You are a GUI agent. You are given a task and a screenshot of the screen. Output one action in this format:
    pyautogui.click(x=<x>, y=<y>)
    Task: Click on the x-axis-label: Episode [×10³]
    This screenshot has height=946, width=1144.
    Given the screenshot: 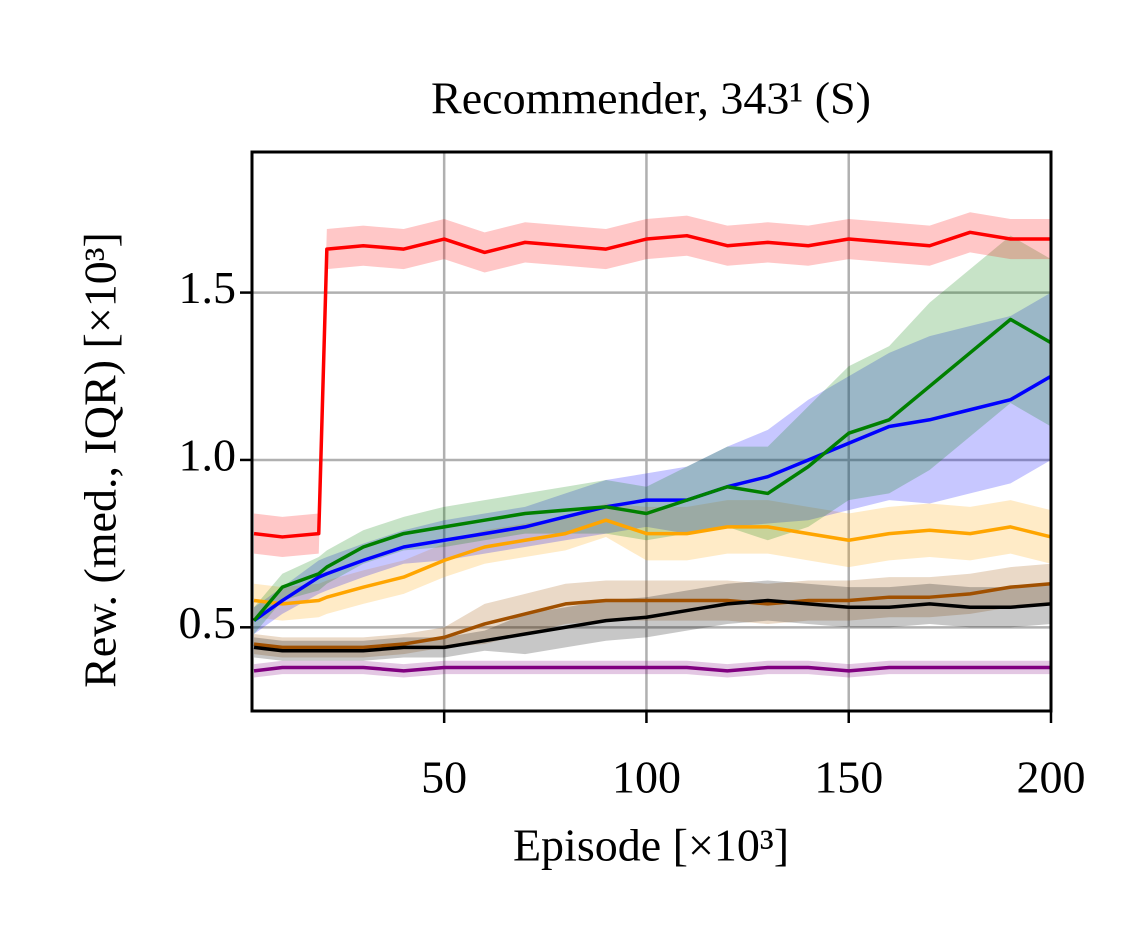 What is the action you would take?
    pyautogui.click(x=651, y=845)
    